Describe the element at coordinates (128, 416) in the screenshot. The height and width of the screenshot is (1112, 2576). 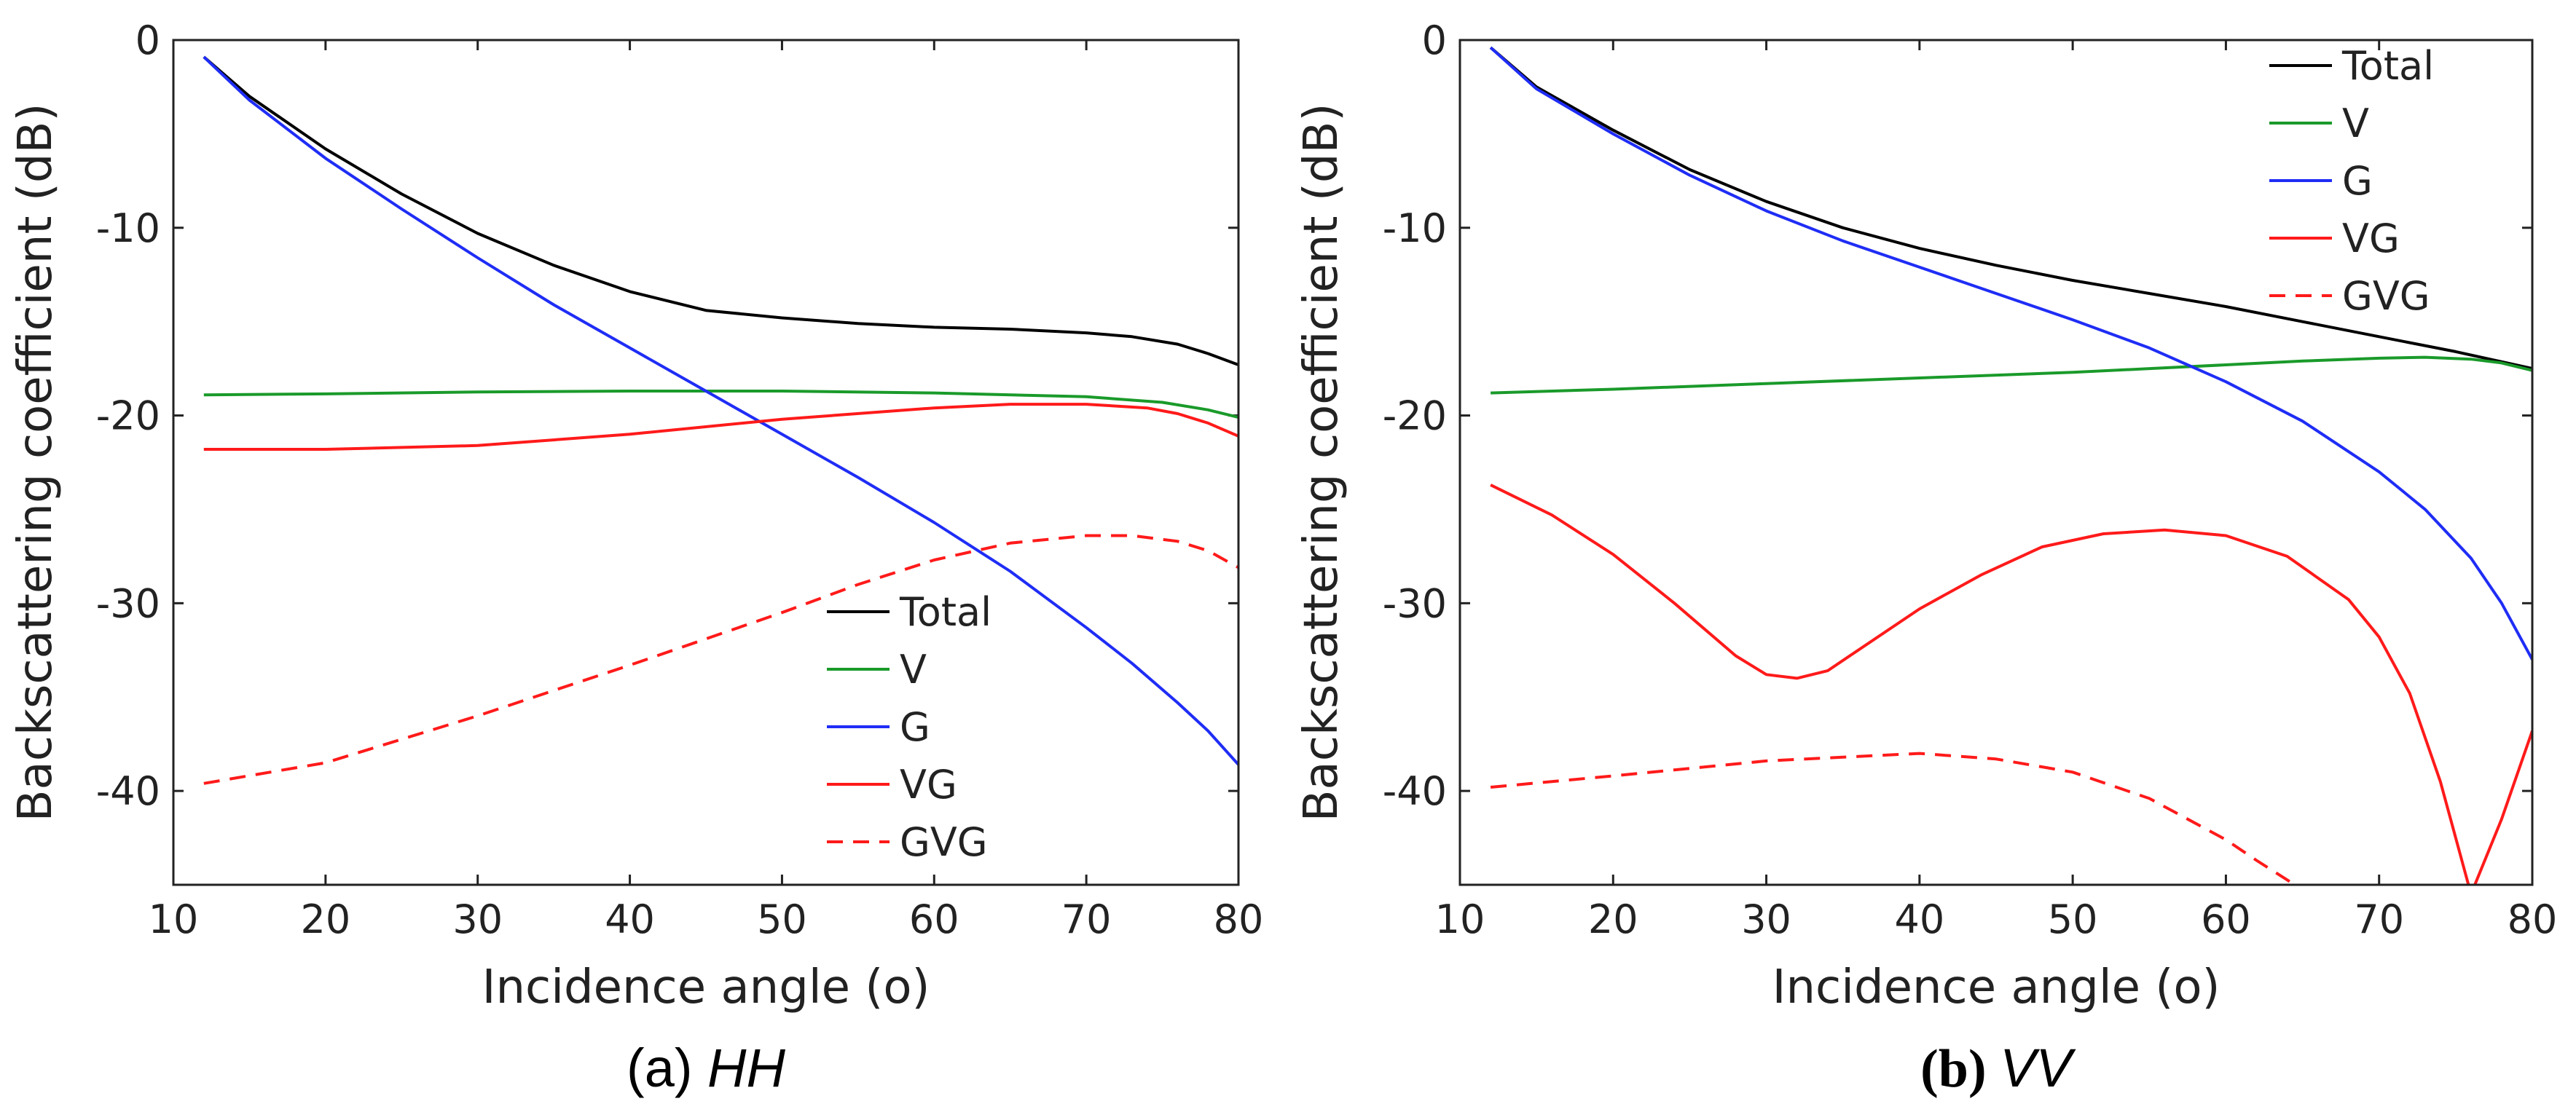
I see `hh-y-tick-label: -20` at that location.